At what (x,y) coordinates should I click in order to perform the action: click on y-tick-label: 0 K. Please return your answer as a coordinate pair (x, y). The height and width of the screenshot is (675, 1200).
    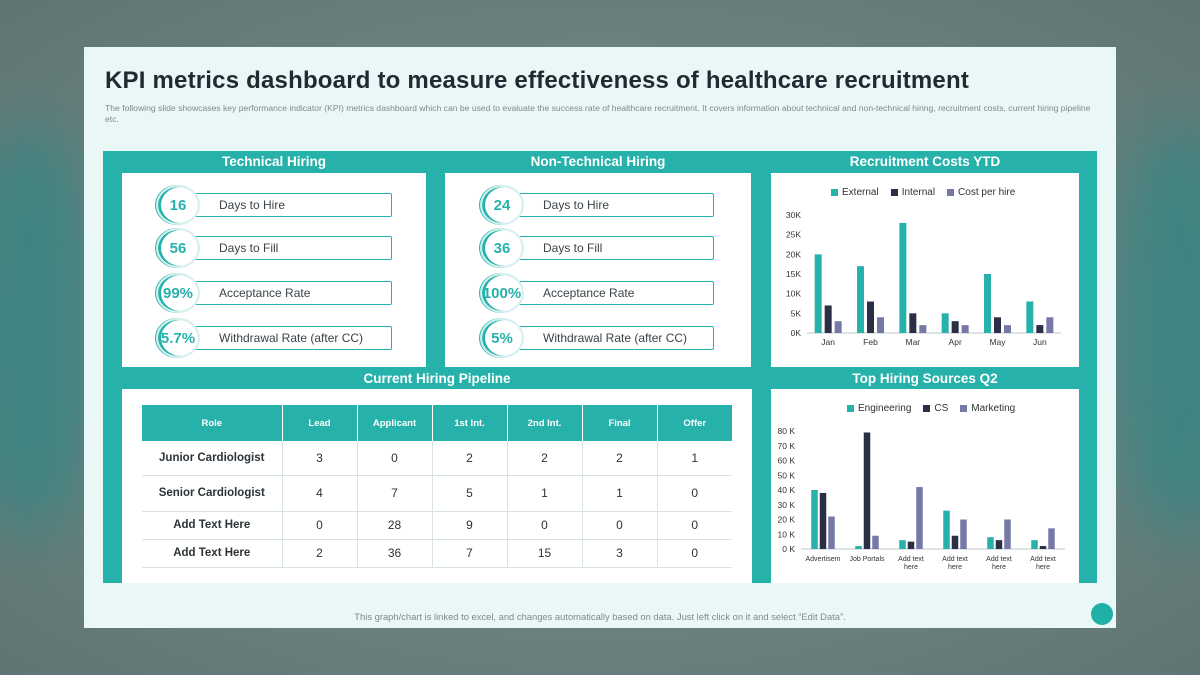
    Looking at the image, I should click on (788, 549).